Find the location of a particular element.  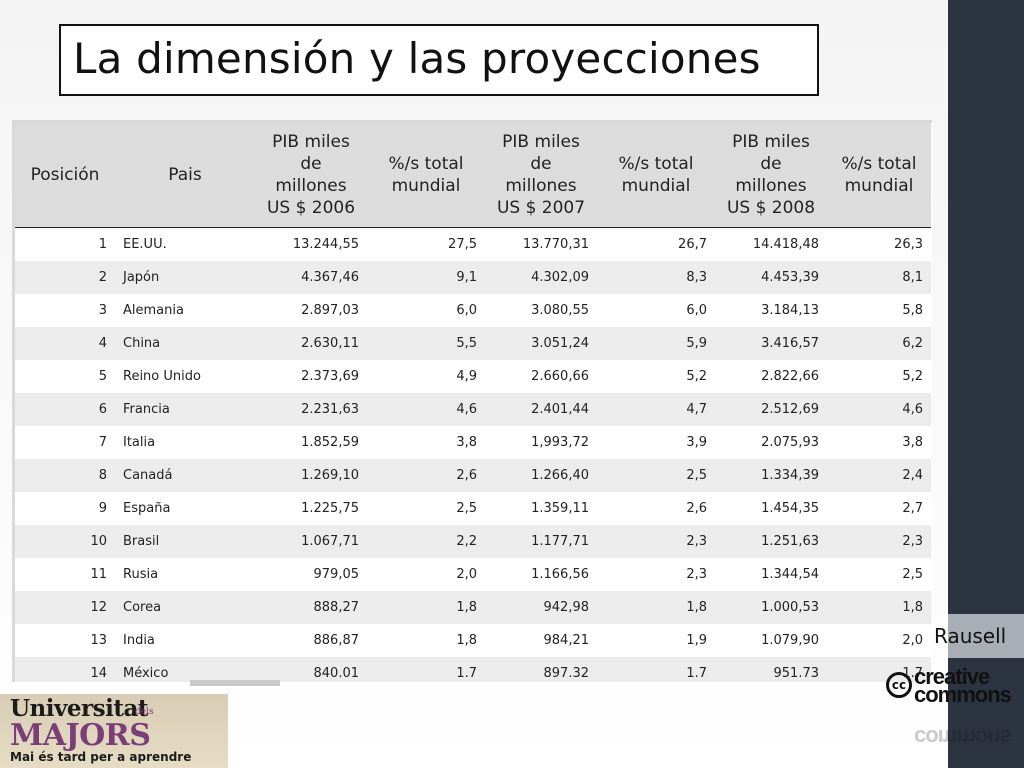

cell-share-2006: 2,5 is located at coordinates (426, 508).